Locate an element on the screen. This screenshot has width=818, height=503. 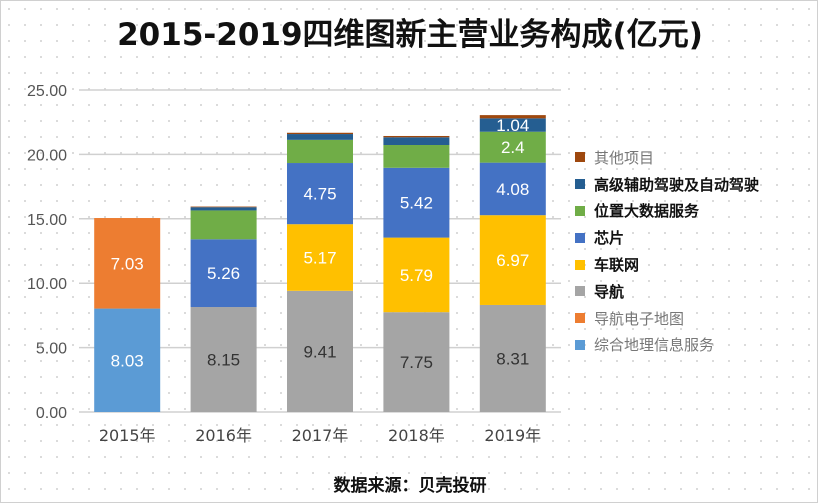
legend-item: 高级辅助驾驶及自动驾驶 is located at coordinates (667, 184).